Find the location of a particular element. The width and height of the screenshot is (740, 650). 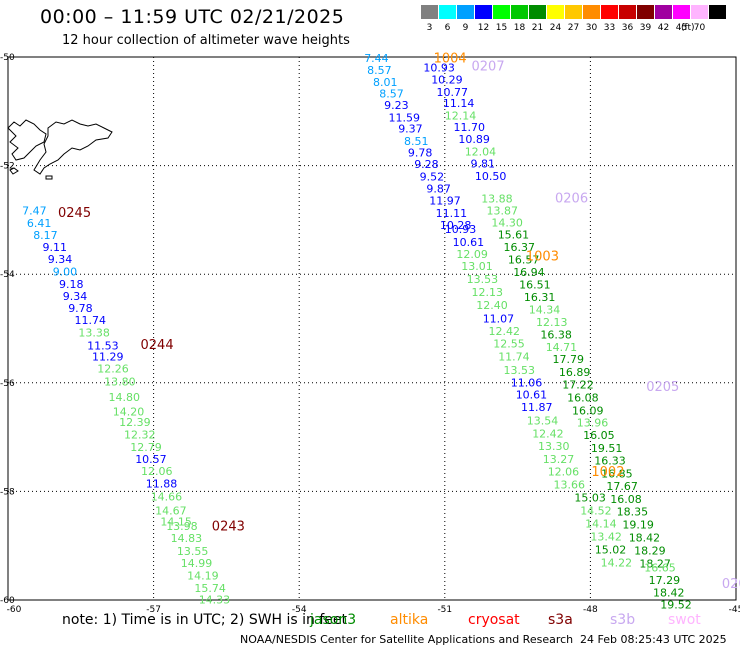

wave-height-value: 10.61 is located at coordinates (532, 395).